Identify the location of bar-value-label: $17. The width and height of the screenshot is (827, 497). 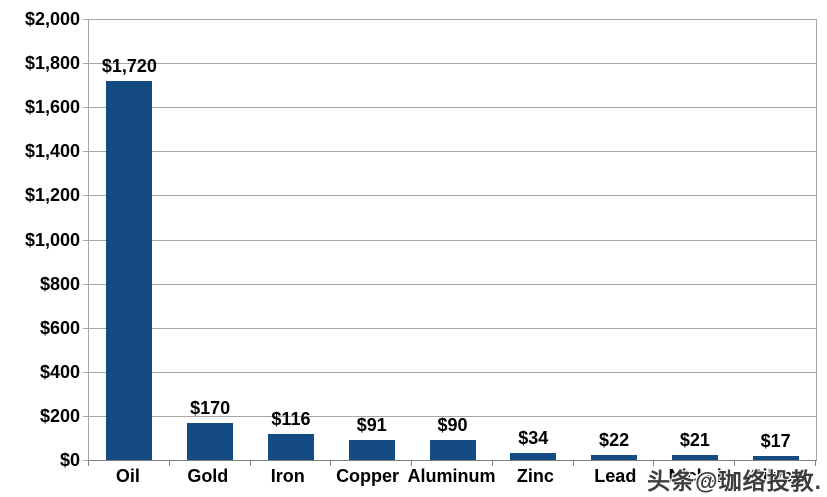
(775, 441).